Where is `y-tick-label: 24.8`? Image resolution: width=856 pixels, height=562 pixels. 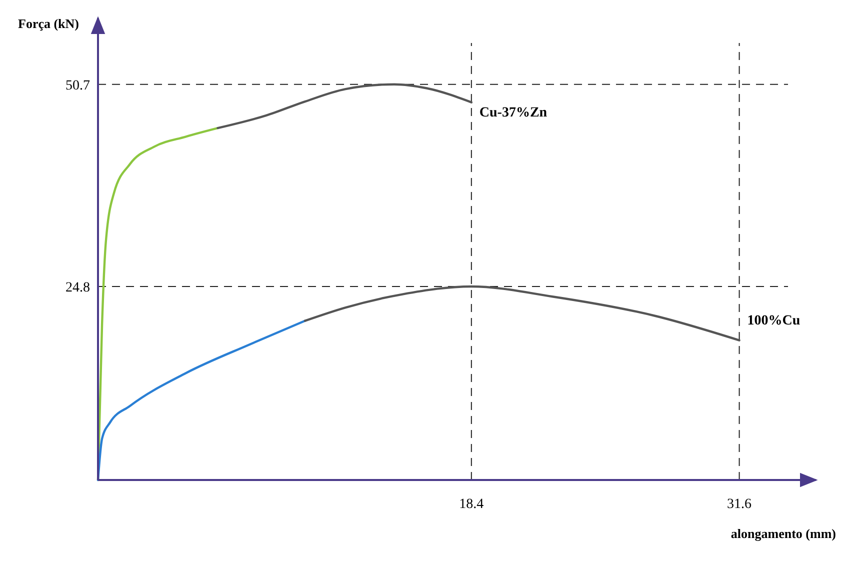 y-tick-label: 24.8 is located at coordinates (78, 288).